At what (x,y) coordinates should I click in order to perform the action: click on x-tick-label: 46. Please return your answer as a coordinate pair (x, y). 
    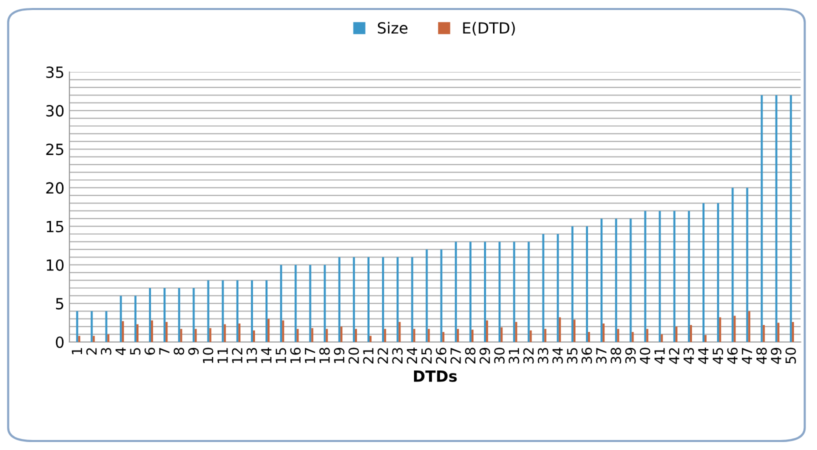
    Looking at the image, I should click on (732, 356).